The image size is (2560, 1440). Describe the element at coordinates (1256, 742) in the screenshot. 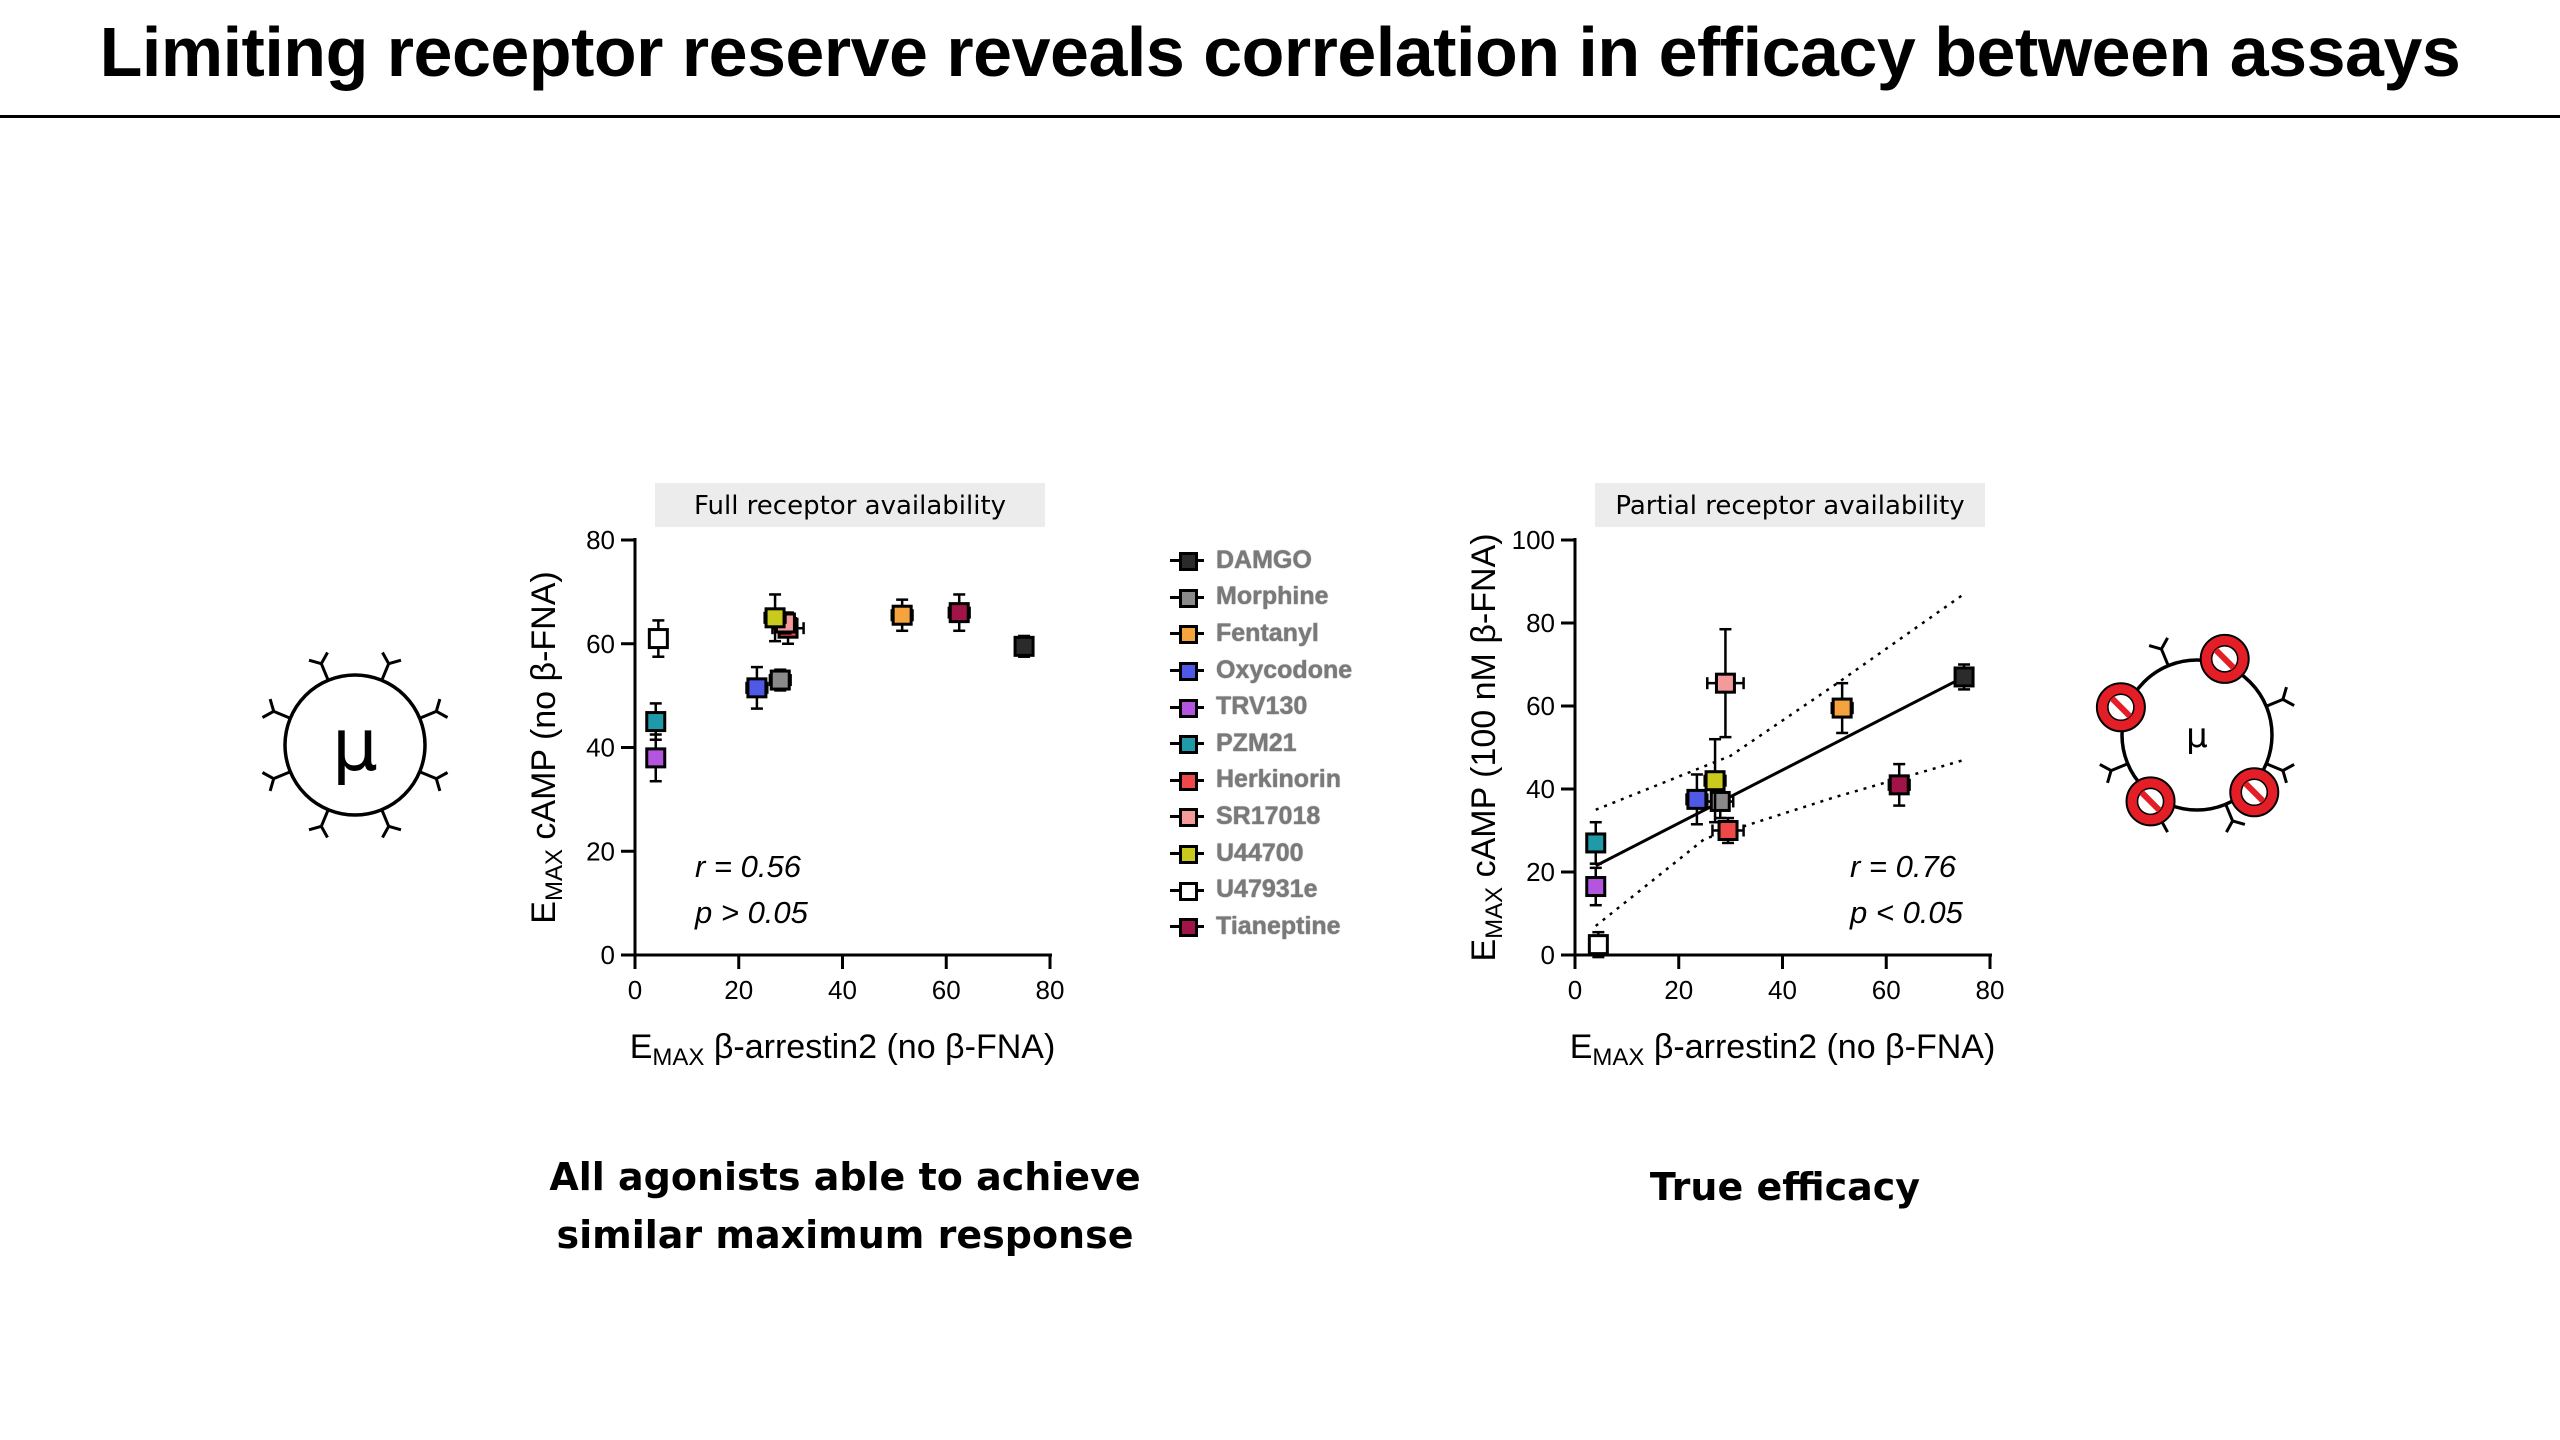

I see `legend-label: PZM21` at that location.